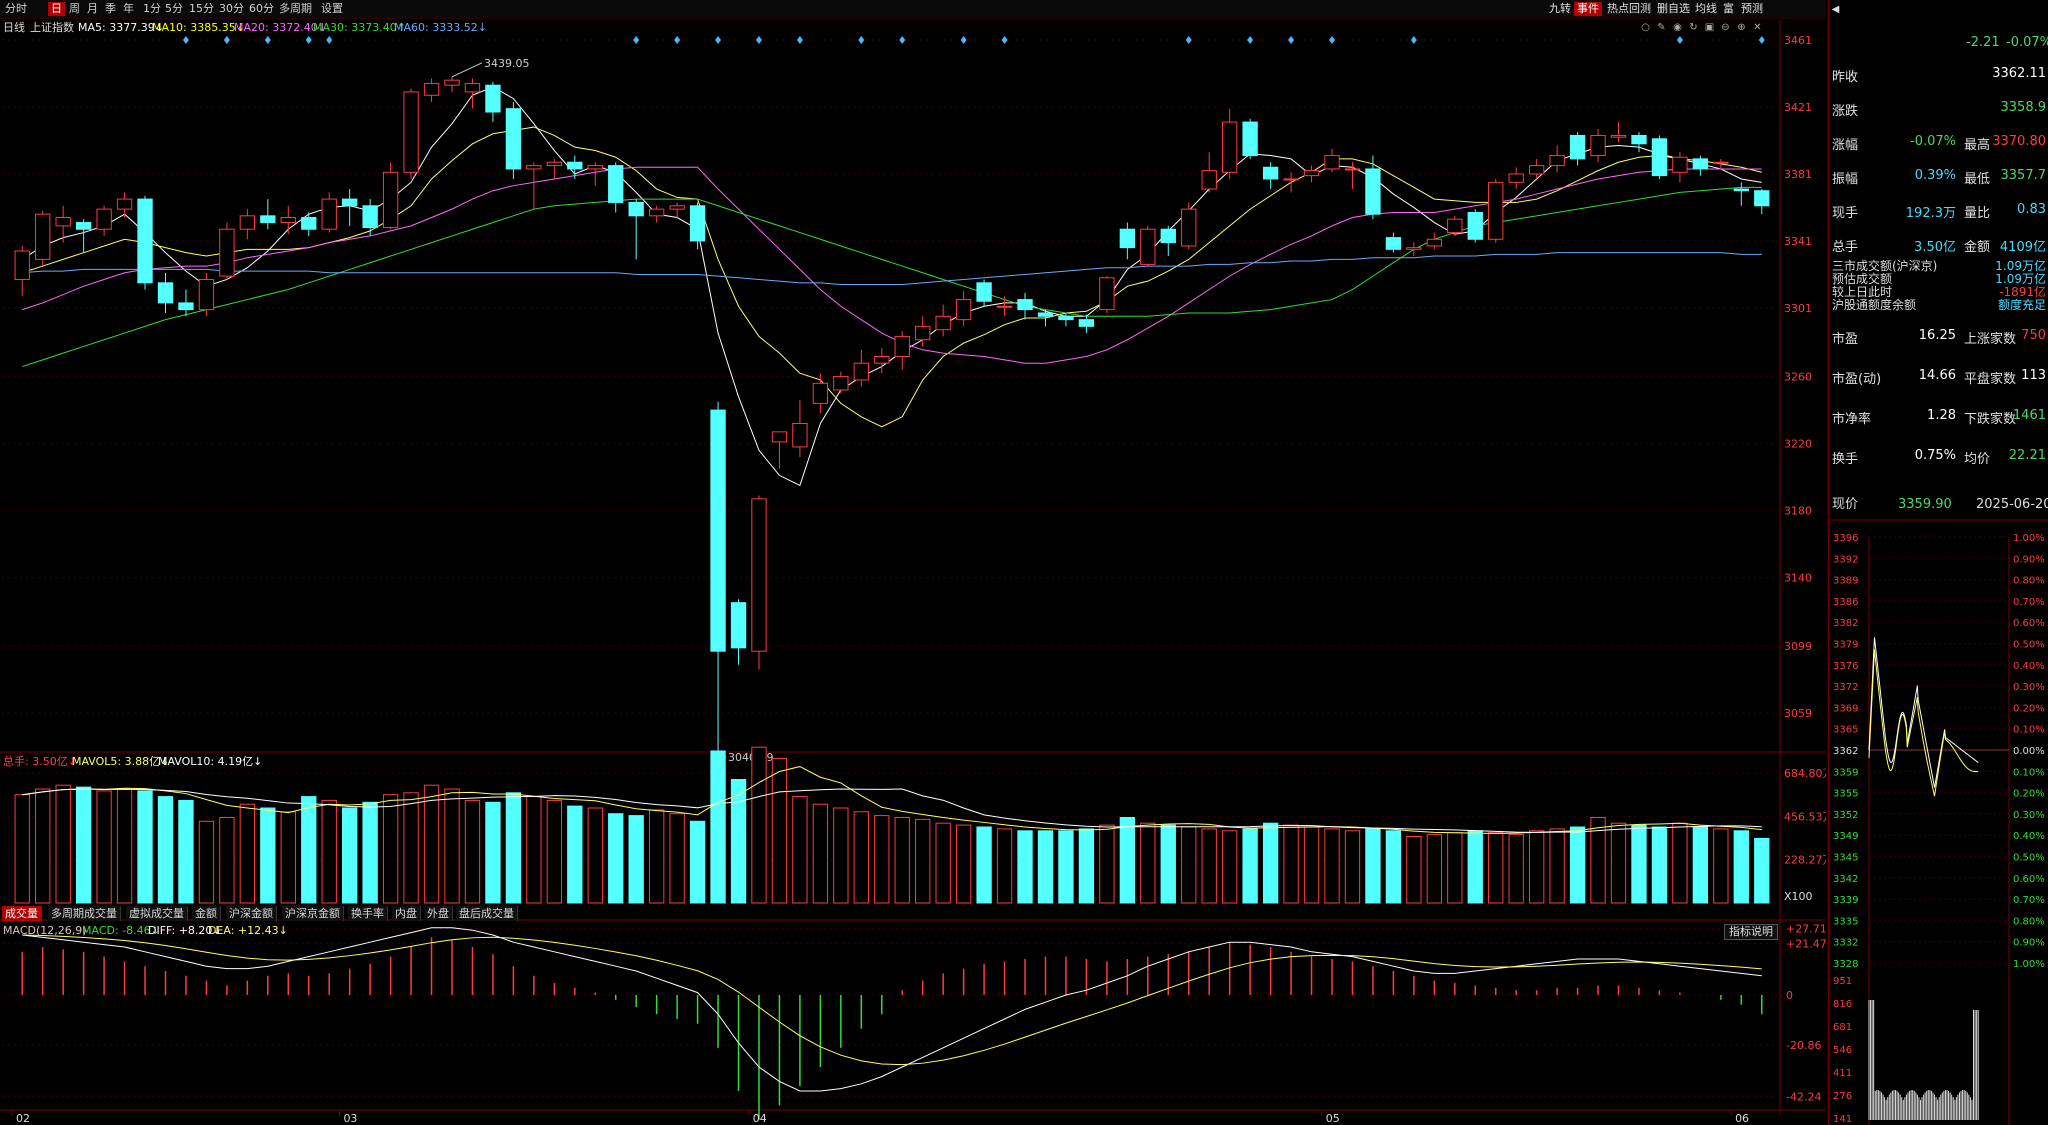  Describe the element at coordinates (487, 913) in the screenshot. I see `tab-after-hours-volume: 盘后成交量` at that location.